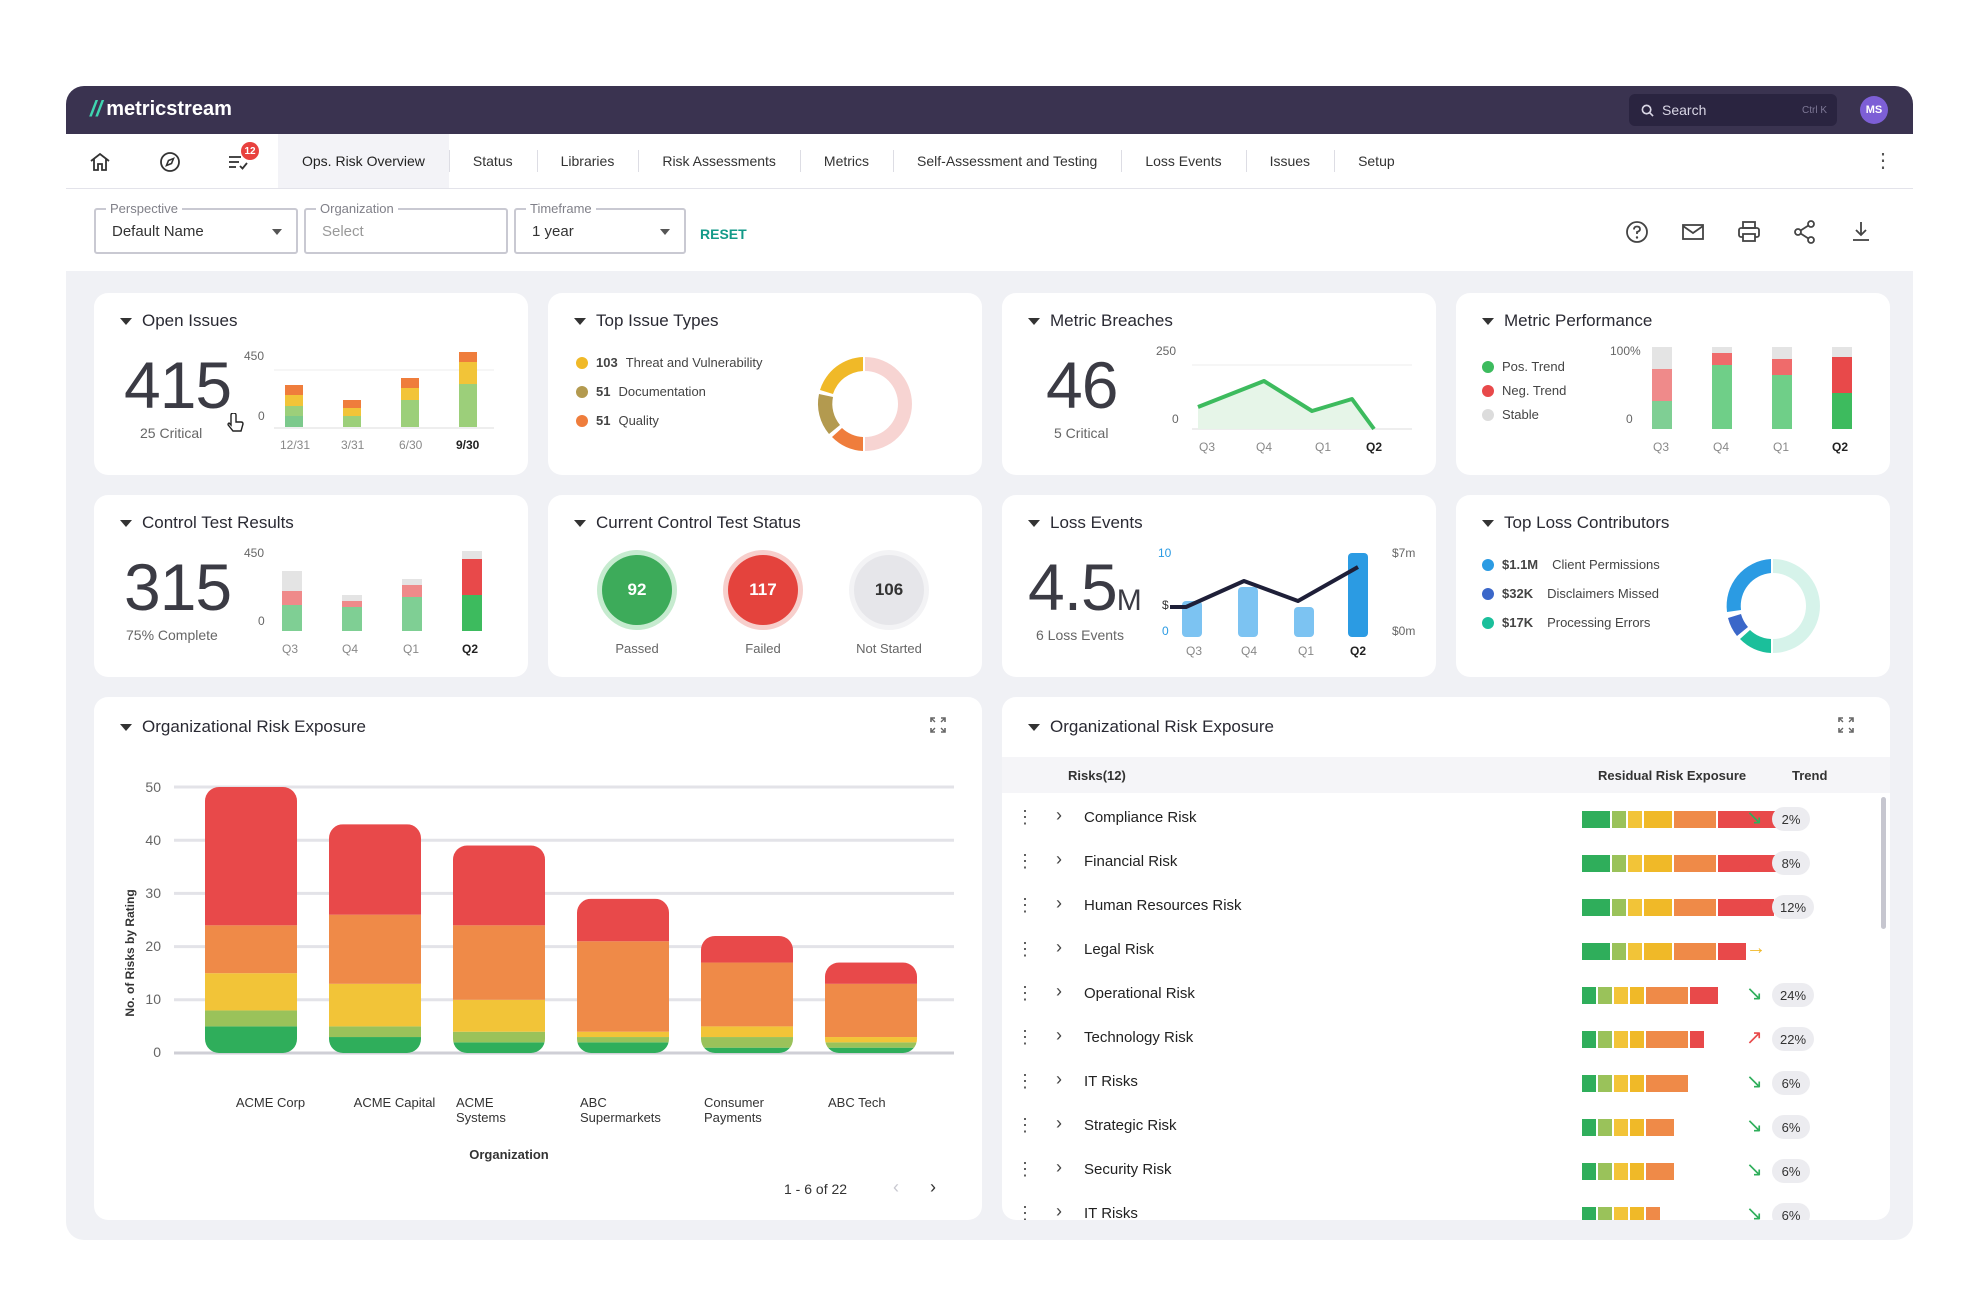  Describe the element at coordinates (170, 162) in the screenshot. I see `compass-icon` at that location.